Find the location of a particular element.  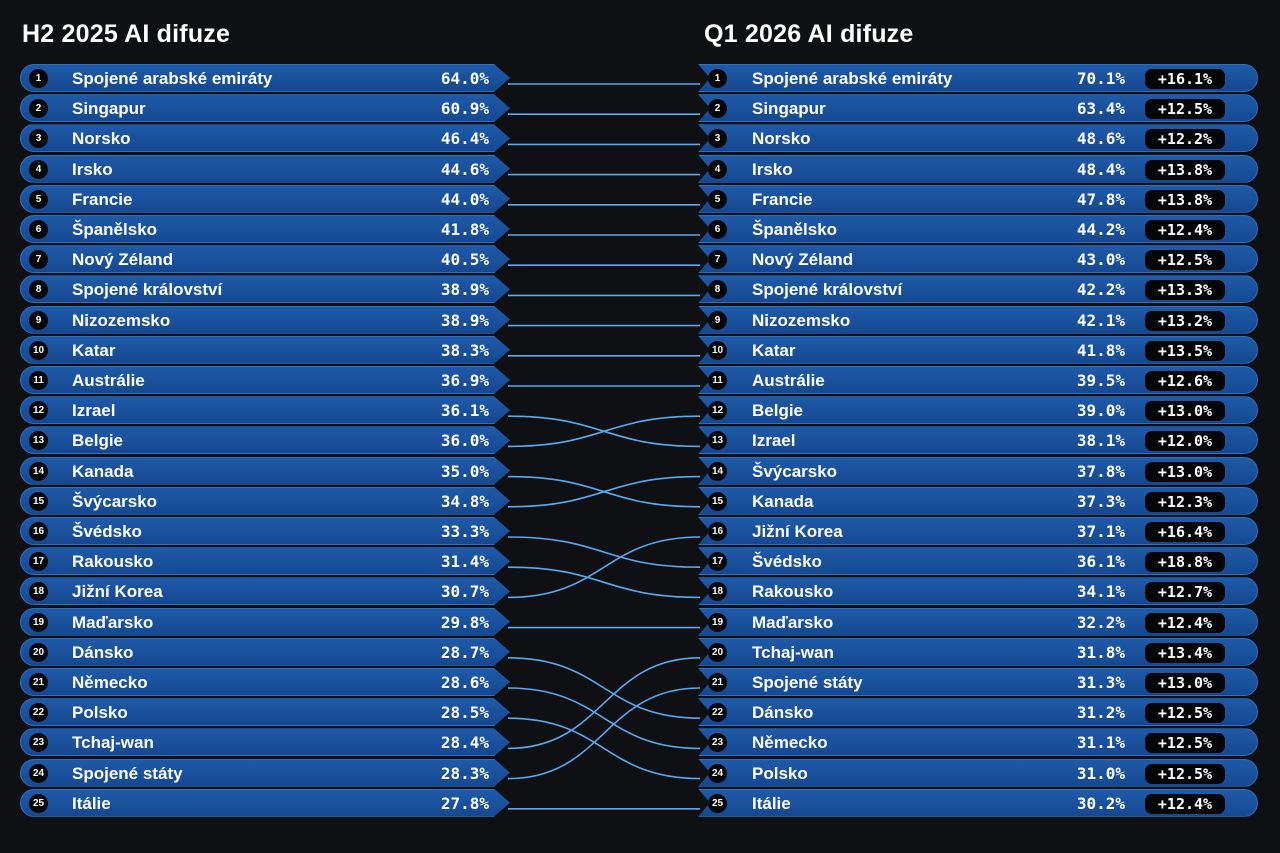

change-badge: +13.3% is located at coordinates (1185, 290).